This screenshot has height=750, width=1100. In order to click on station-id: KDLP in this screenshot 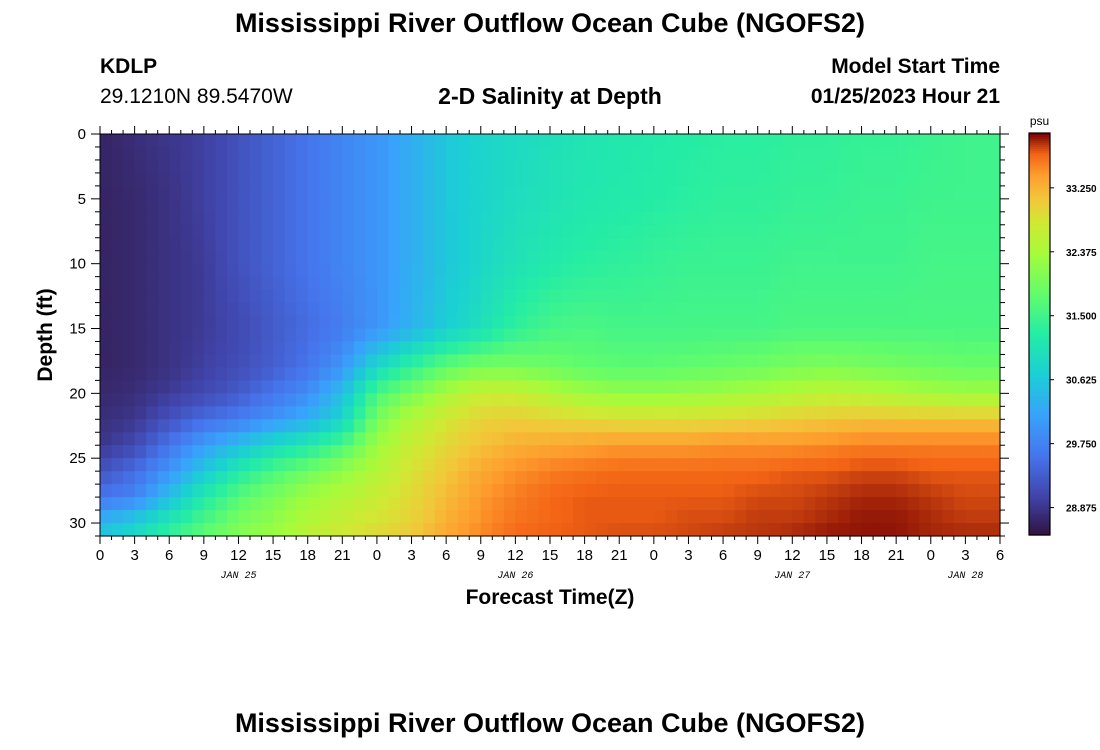, I will do `click(129, 66)`.